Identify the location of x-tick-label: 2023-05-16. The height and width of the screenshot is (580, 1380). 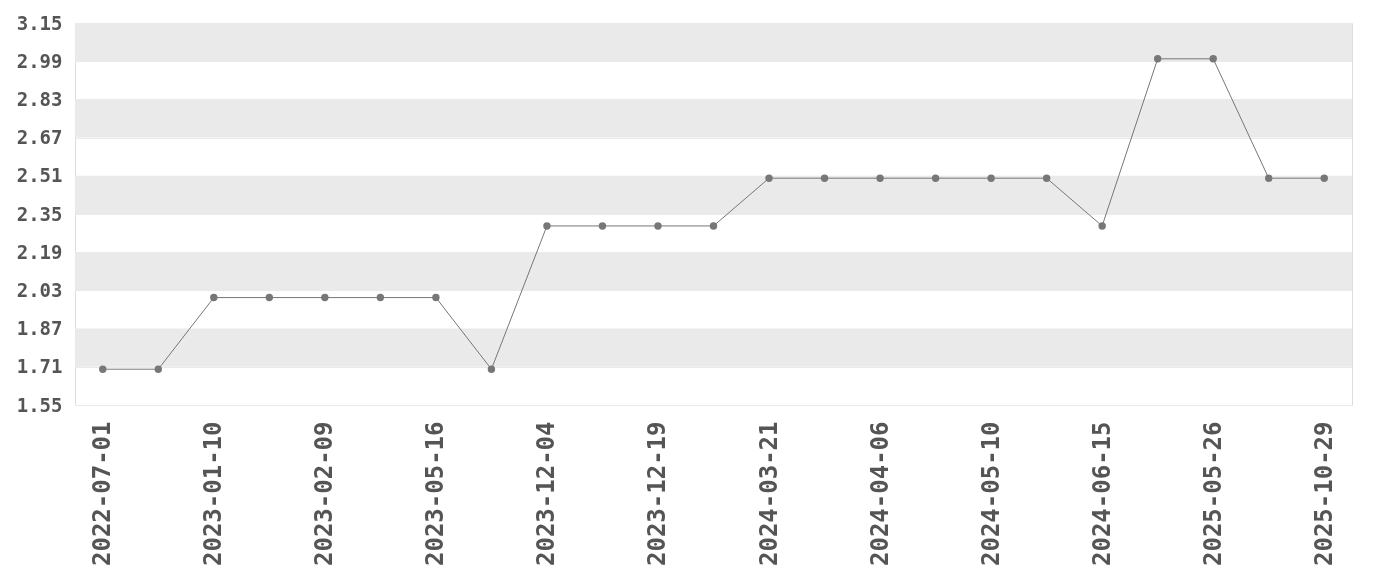
(435, 493).